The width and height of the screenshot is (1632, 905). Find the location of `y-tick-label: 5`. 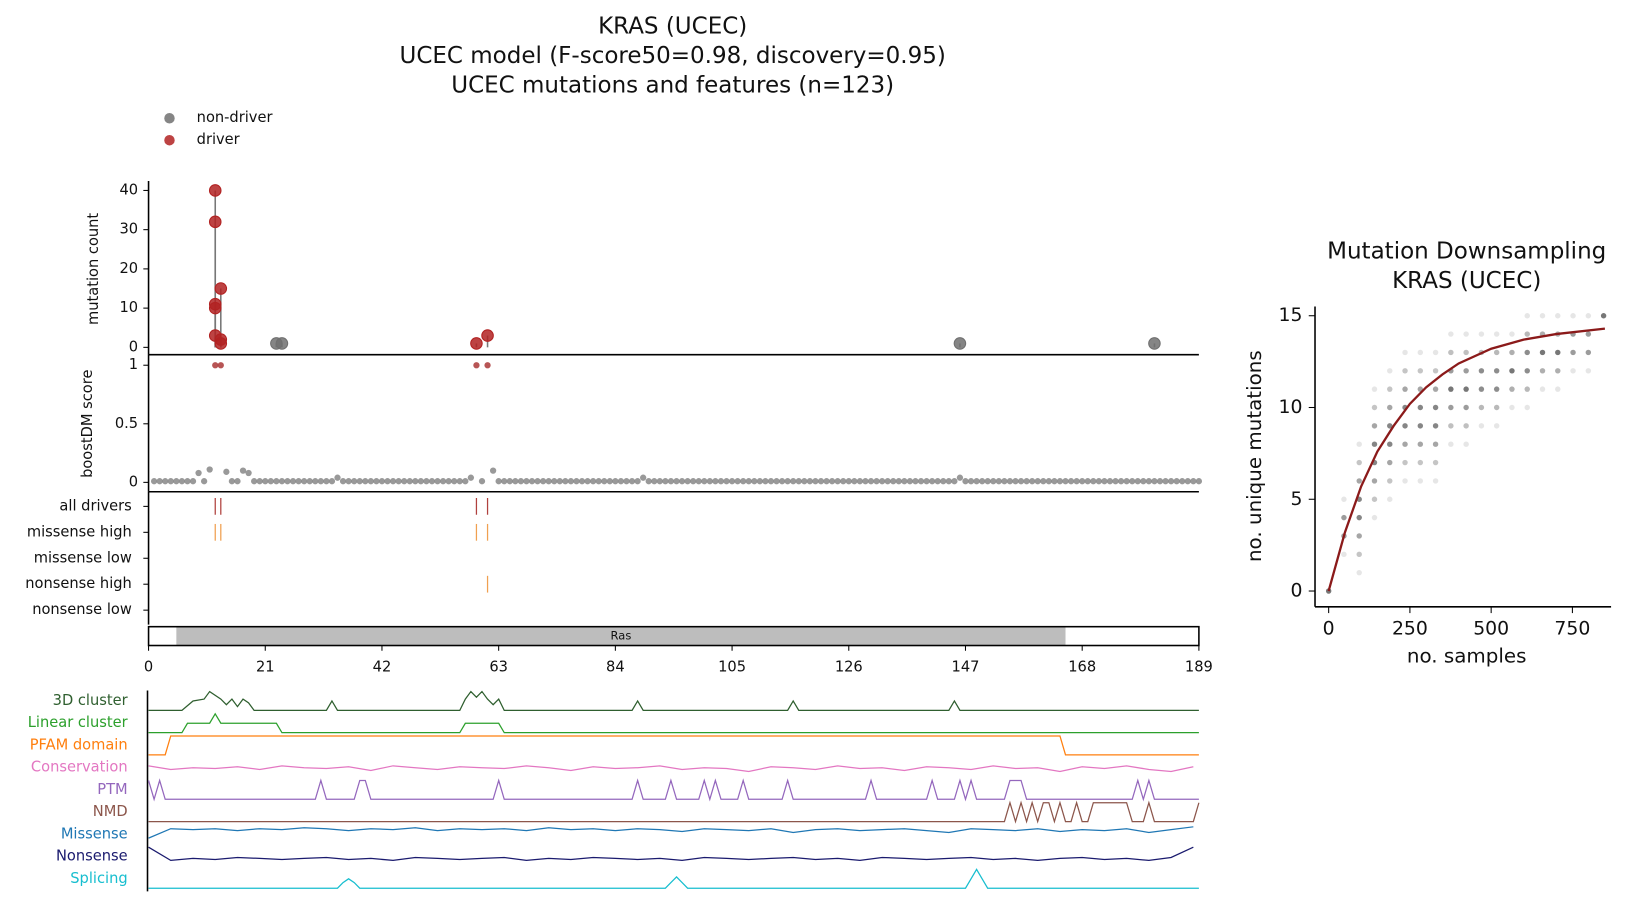

y-tick-label: 5 is located at coordinates (1296, 499).